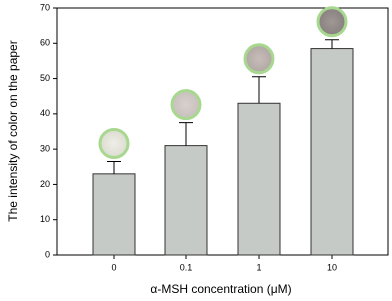  I want to click on y-tick-label: 10, so click(45, 219).